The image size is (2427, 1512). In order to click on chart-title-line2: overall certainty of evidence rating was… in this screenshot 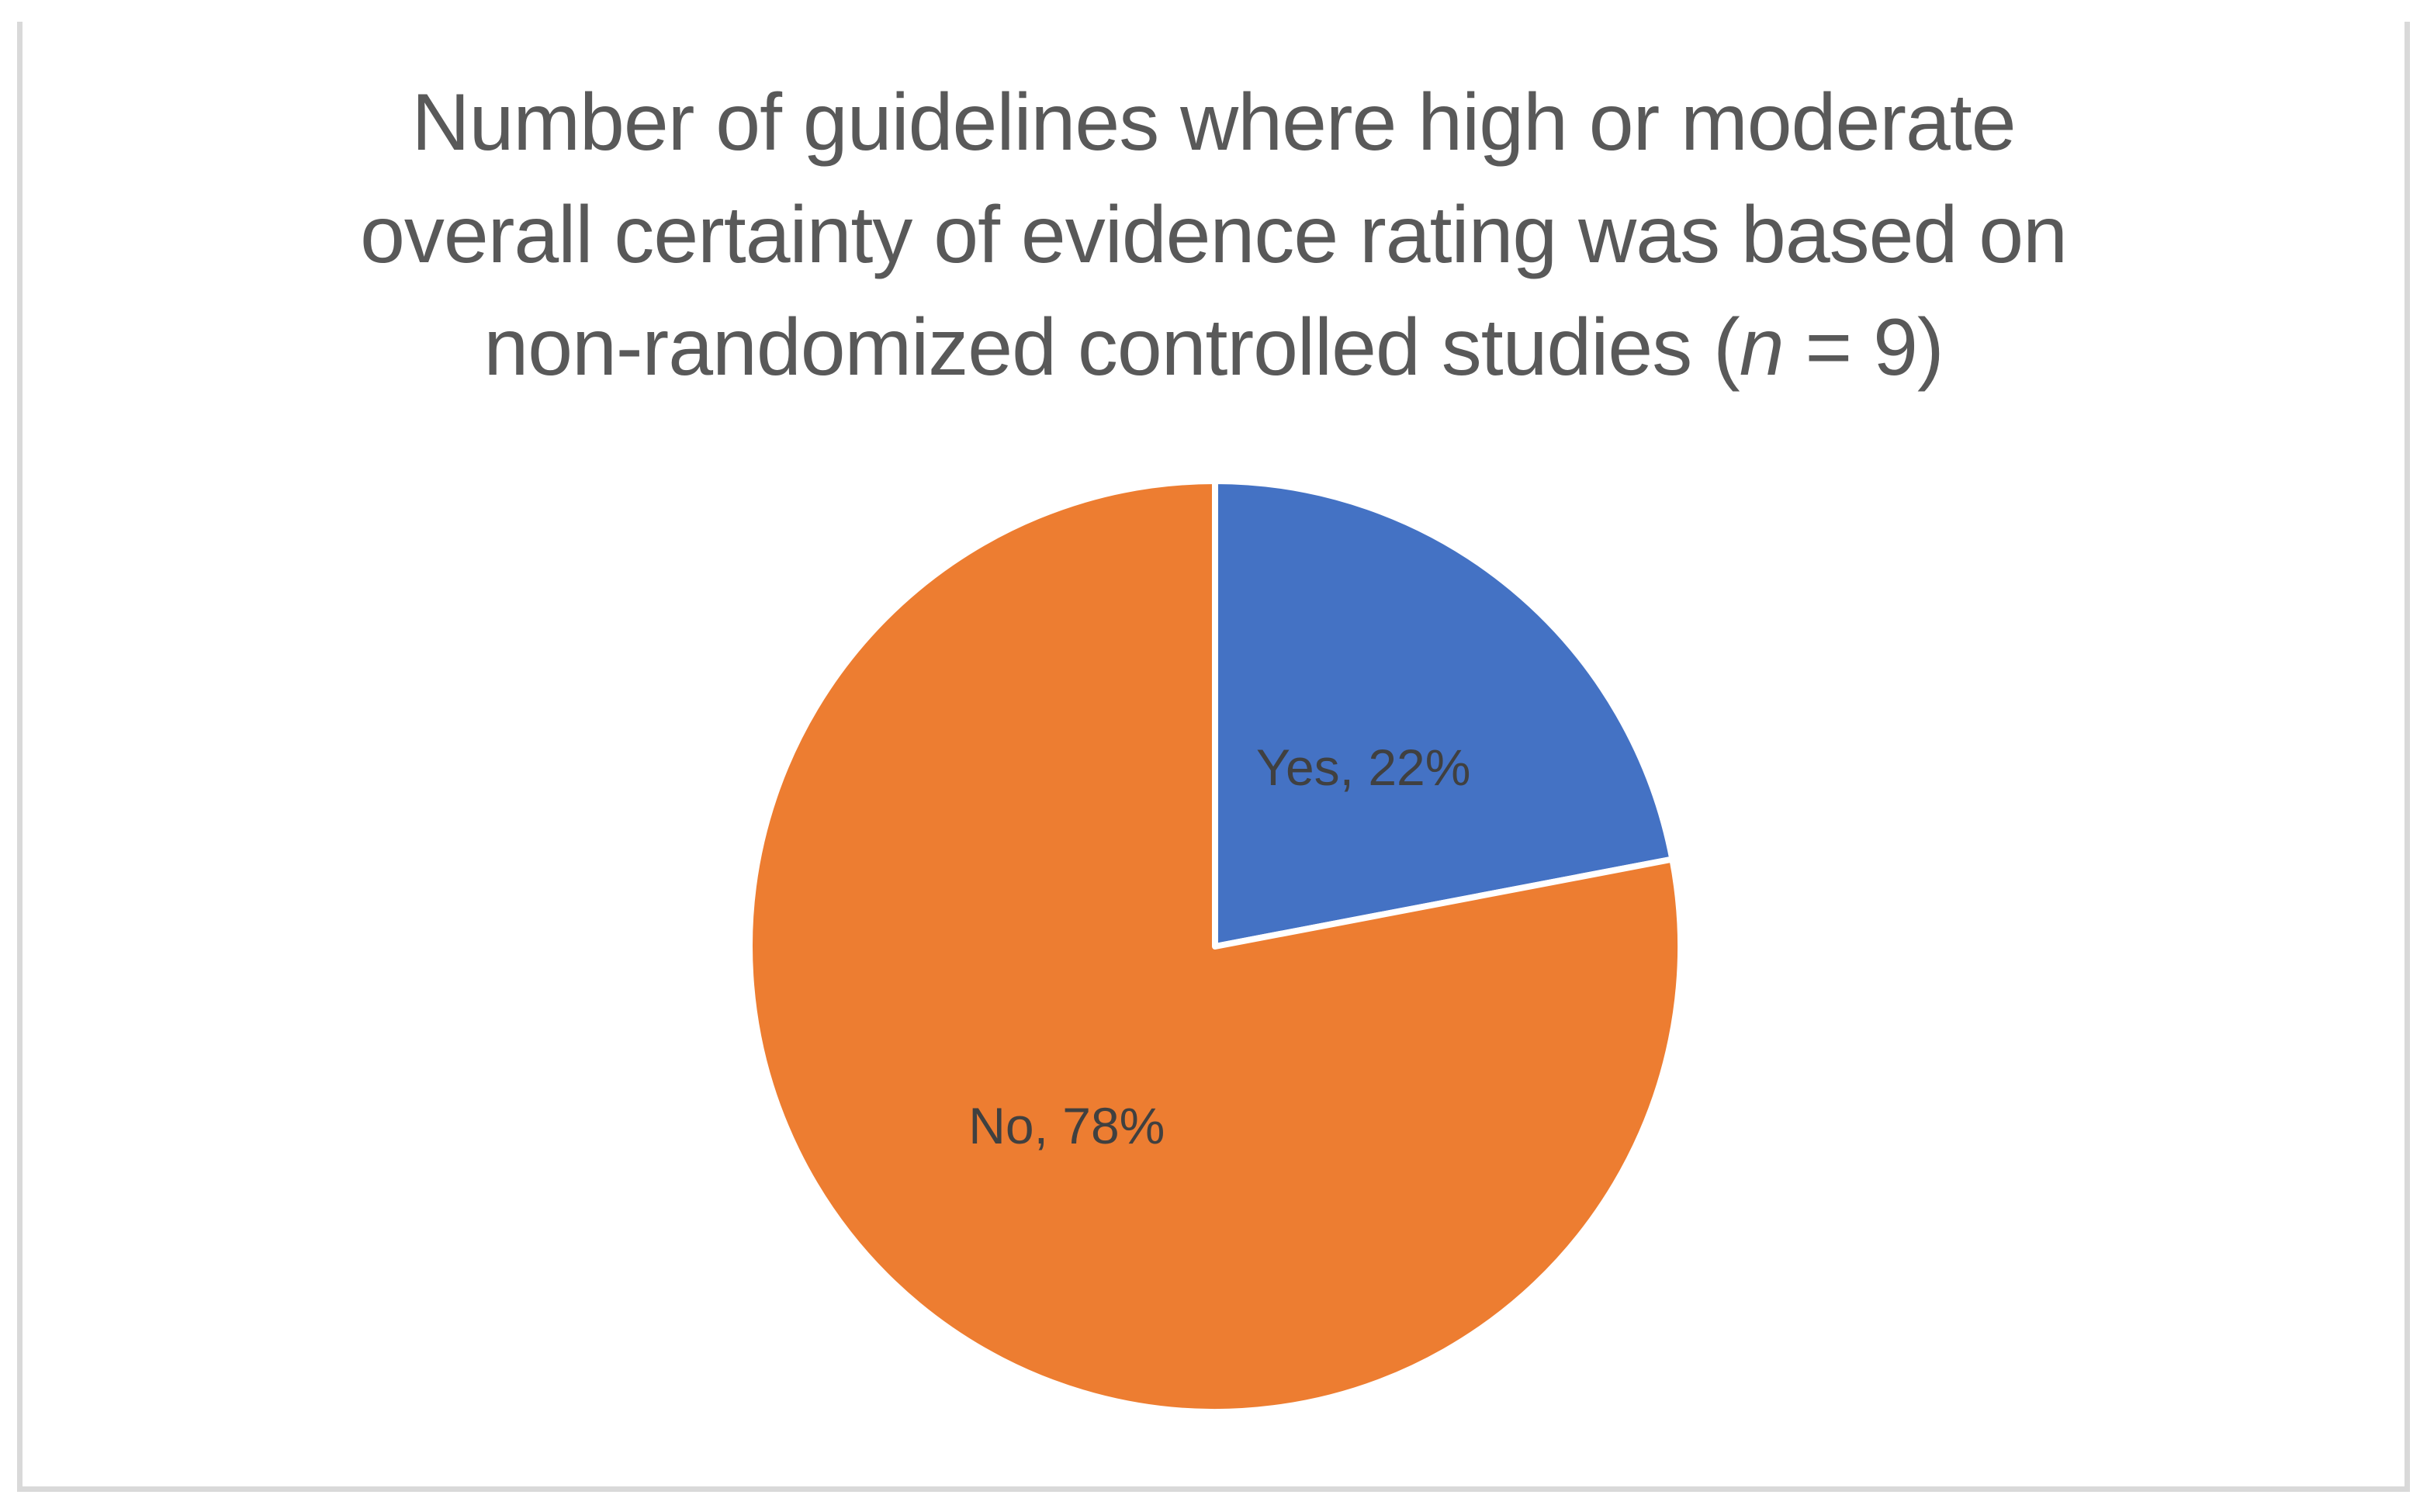, I will do `click(1214, 235)`.